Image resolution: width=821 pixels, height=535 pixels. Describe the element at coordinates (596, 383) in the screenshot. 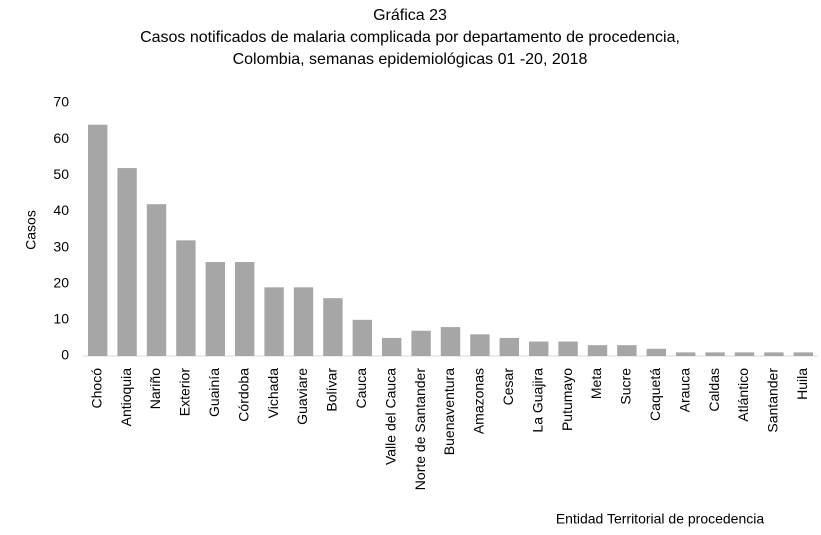

I see `x-tick-label: Meta` at that location.